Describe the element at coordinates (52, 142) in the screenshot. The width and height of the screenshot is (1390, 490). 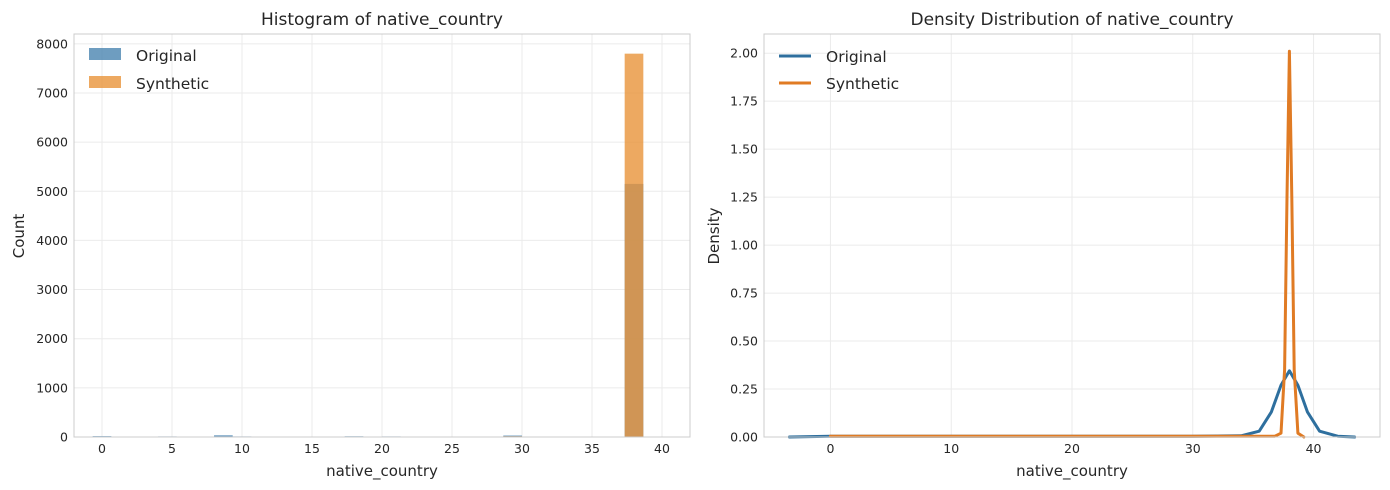
I see `y-tick-label: 6000` at that location.